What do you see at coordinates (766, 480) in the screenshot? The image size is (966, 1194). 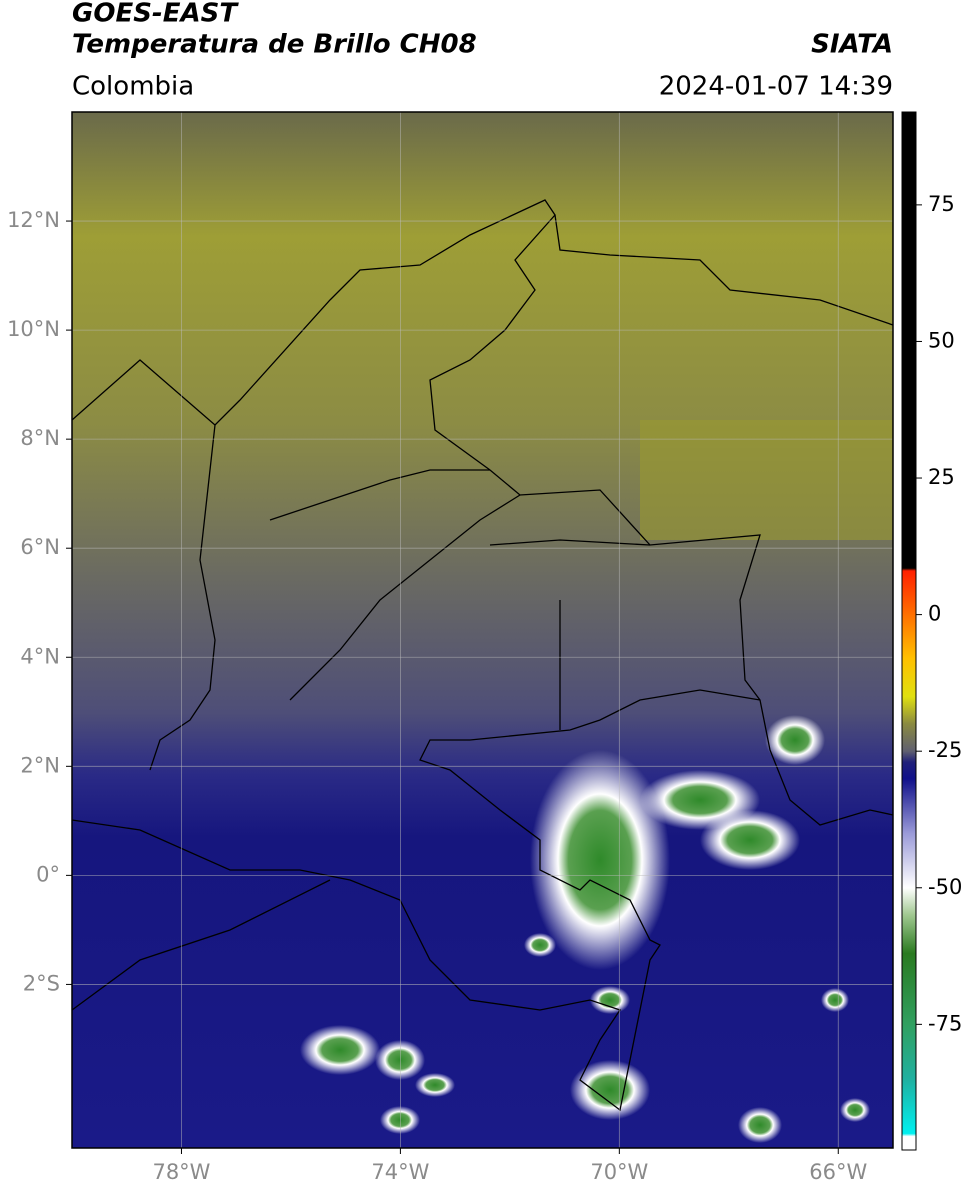 I see `cloud-band` at bounding box center [766, 480].